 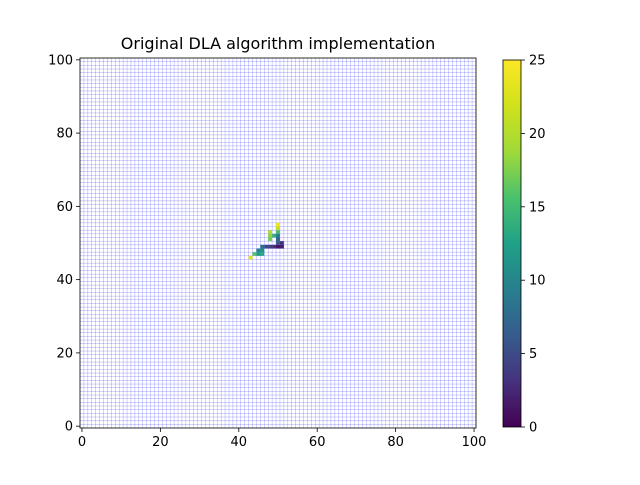 What do you see at coordinates (317, 442) in the screenshot?
I see `x-tick-label: 60` at bounding box center [317, 442].